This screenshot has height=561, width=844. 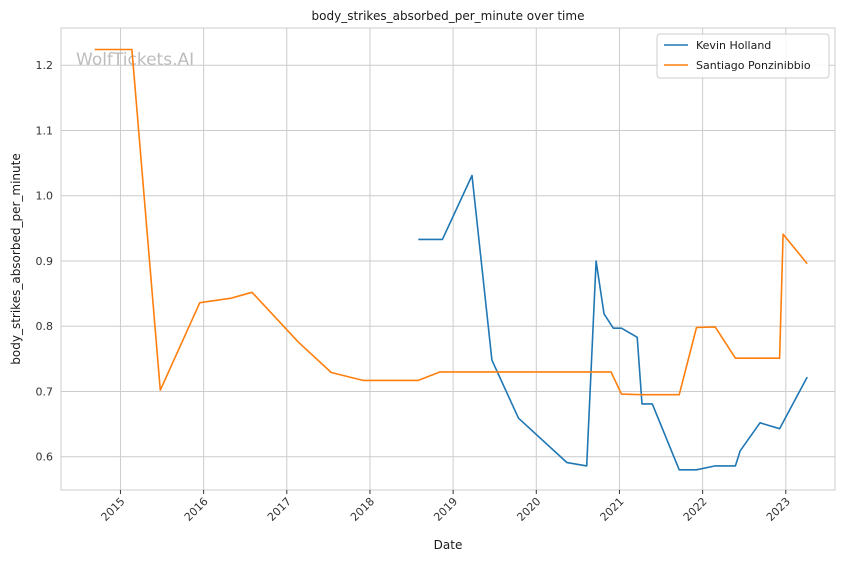 What do you see at coordinates (448, 545) in the screenshot?
I see `x-axis-label: Date` at bounding box center [448, 545].